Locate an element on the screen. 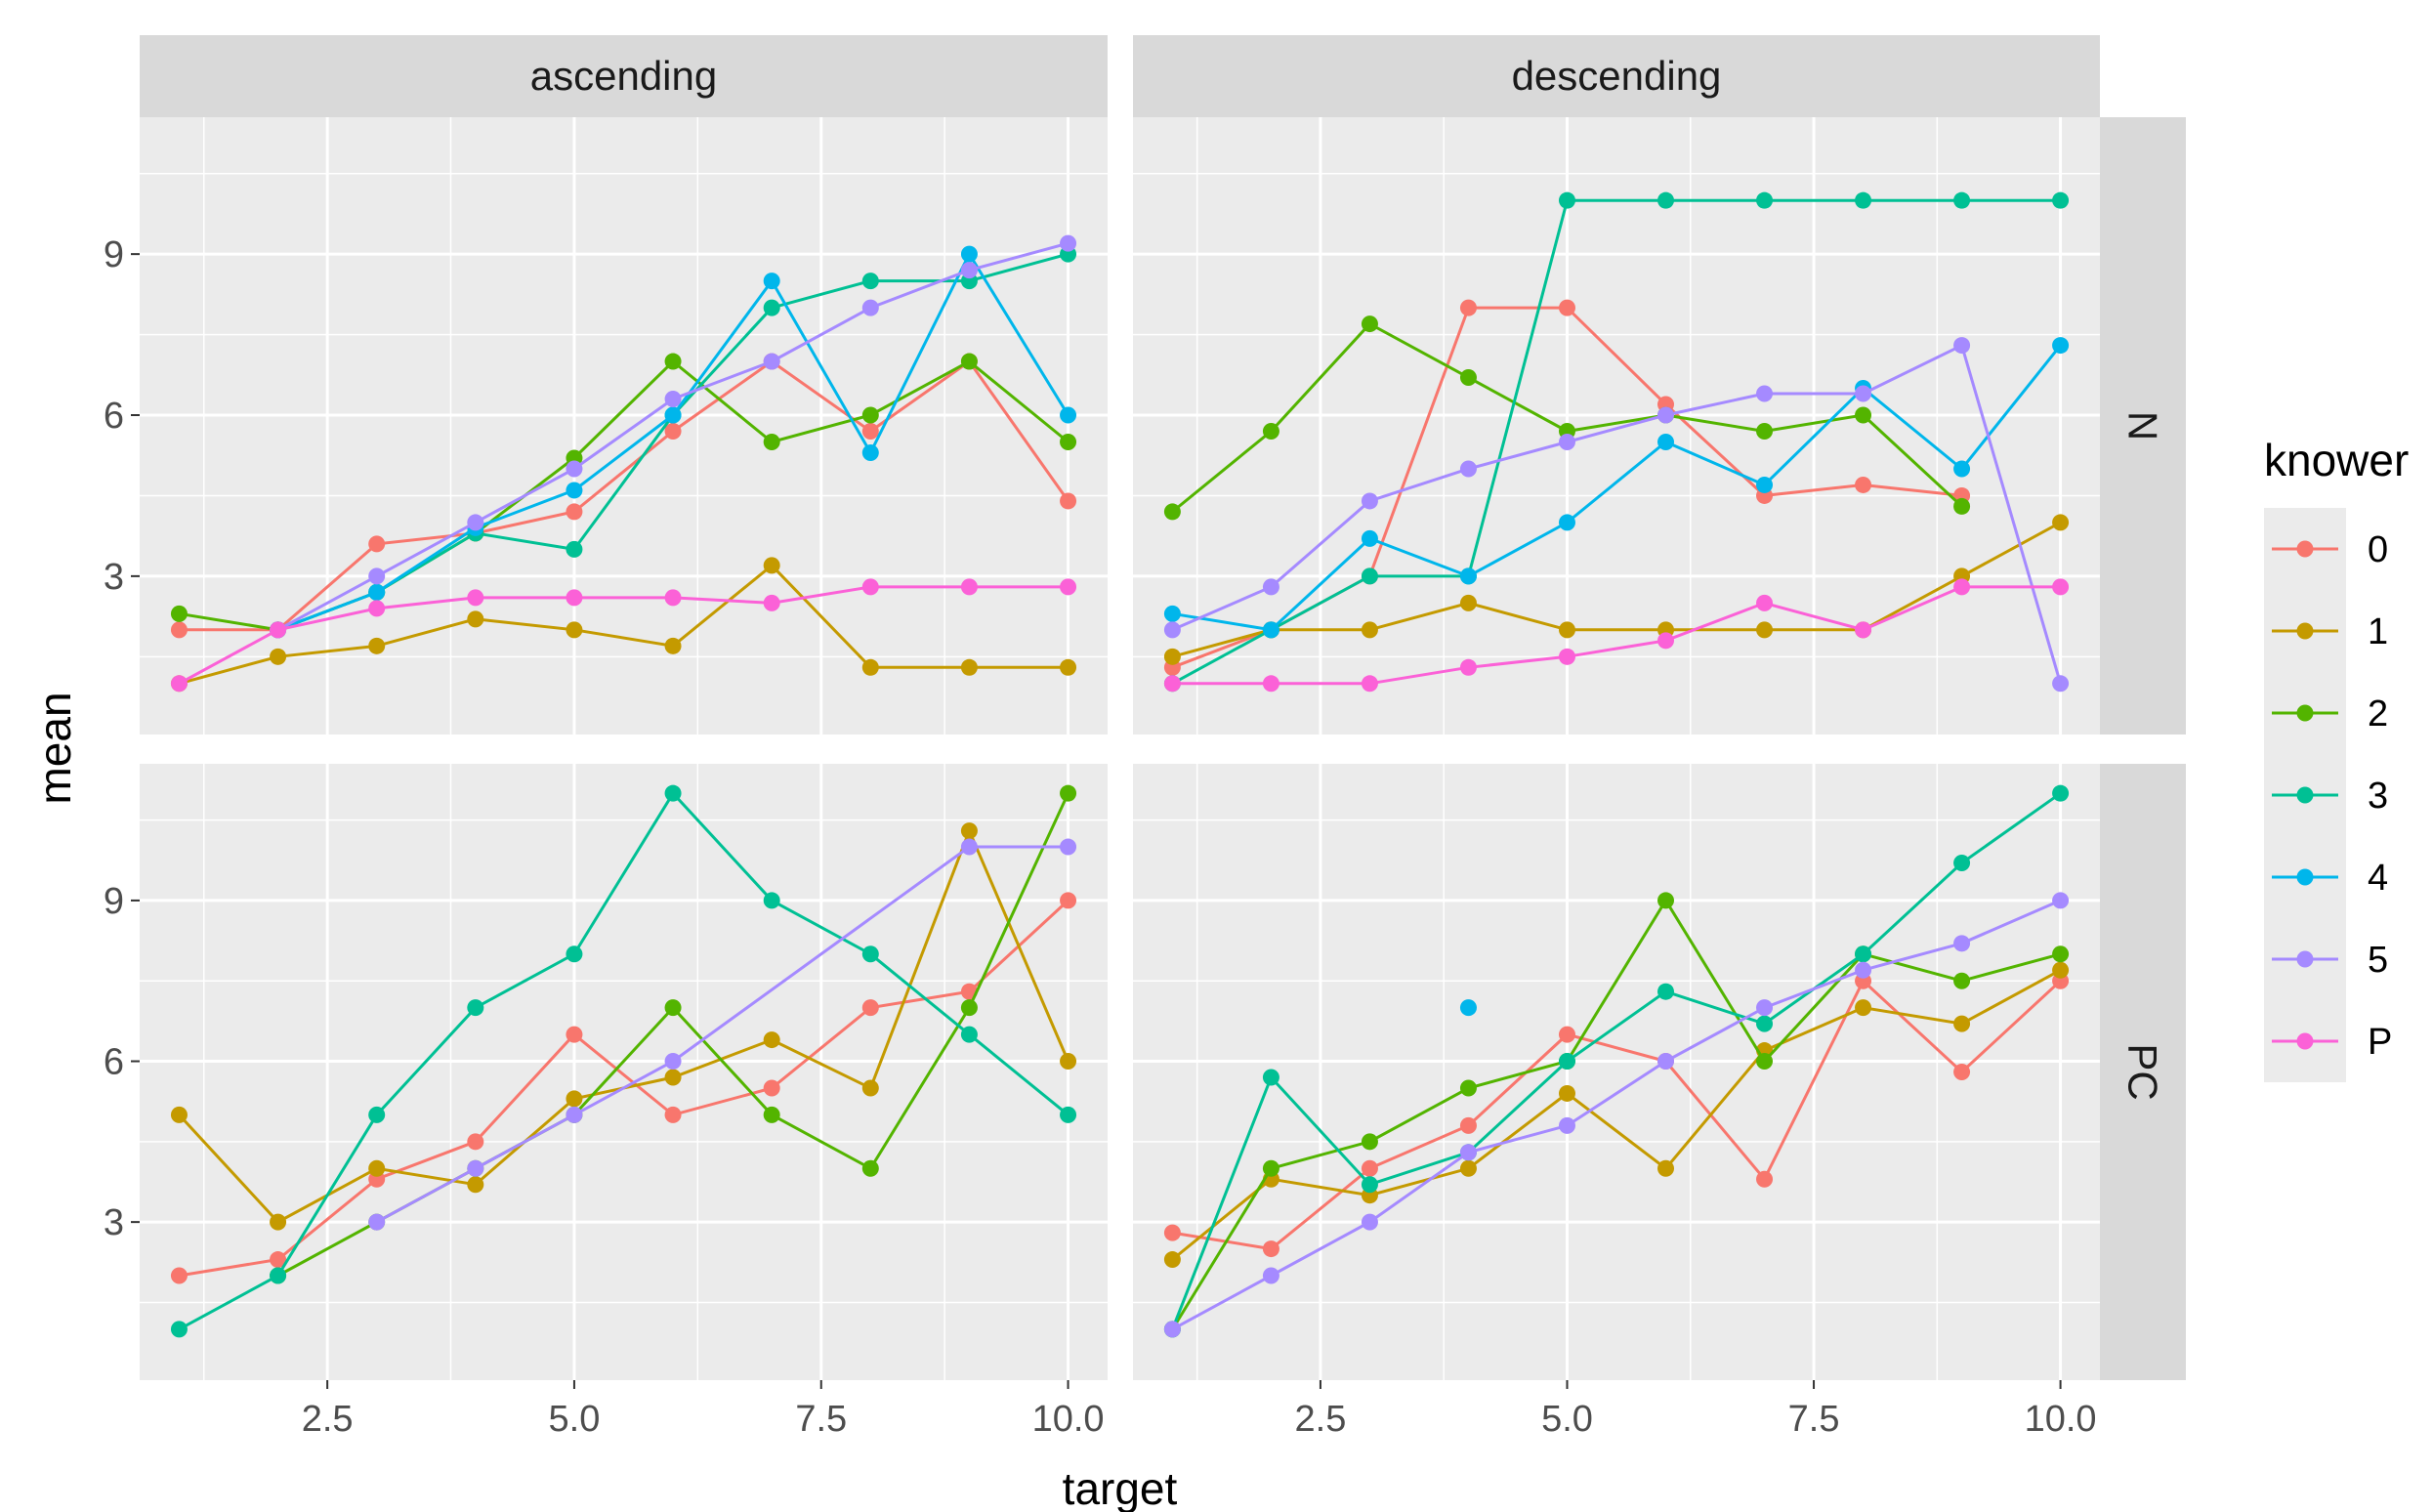  x-tick-label: 10.0 is located at coordinates (1068, 1419).